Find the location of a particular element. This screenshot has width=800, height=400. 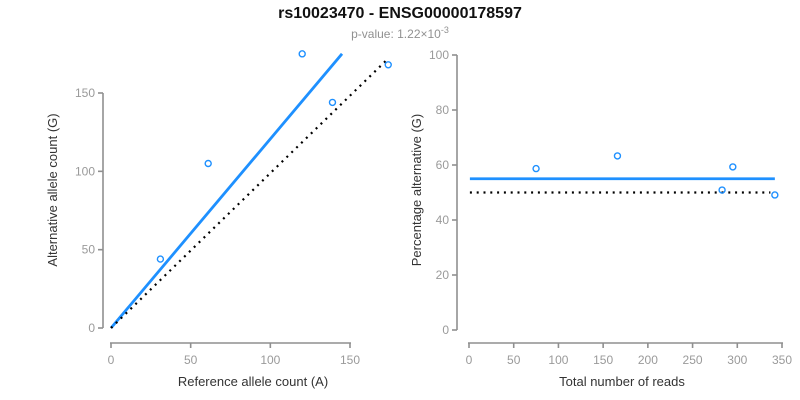

x-tick-label: 300 is located at coordinates (737, 360).